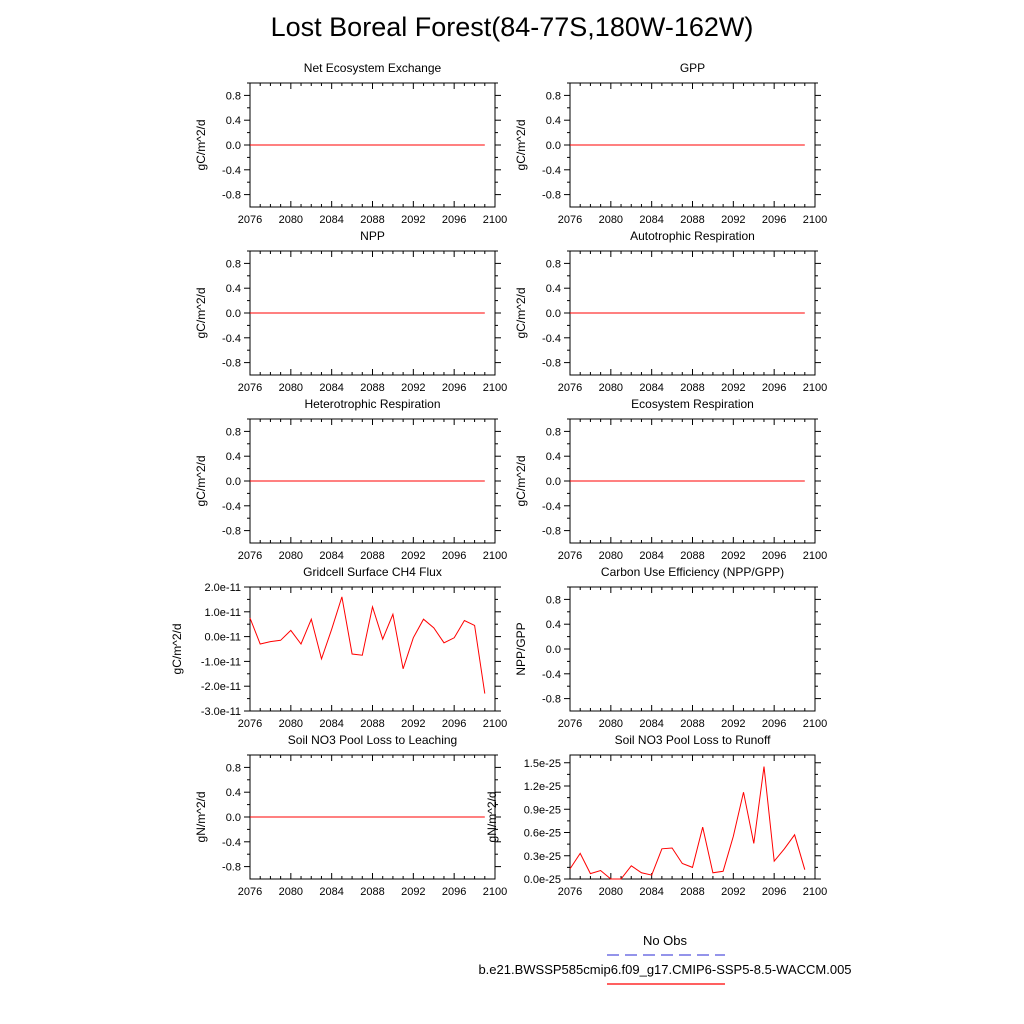 The image size is (1024, 1024). I want to click on y-tick-label: -1.0e-11, so click(221, 662).